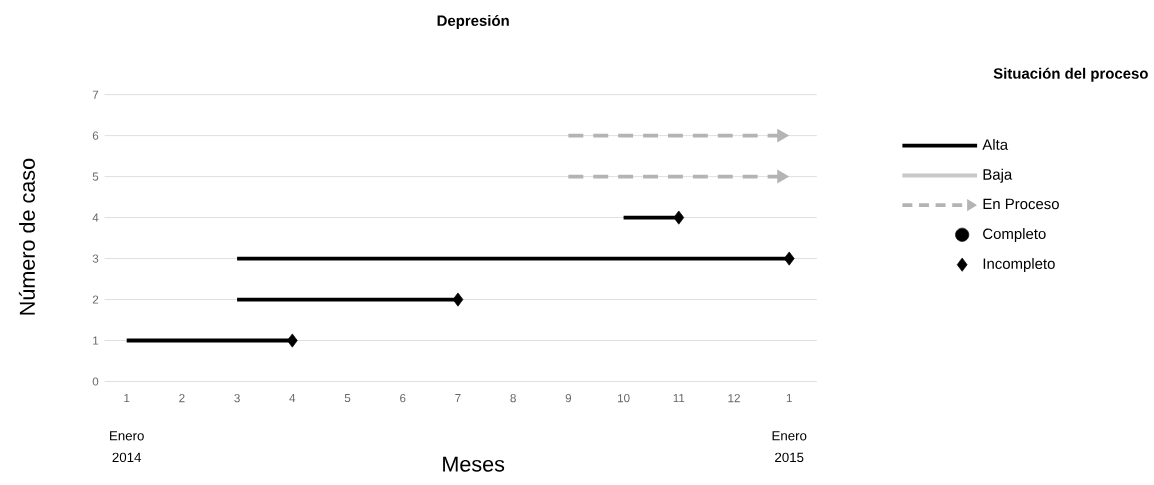 Image resolution: width=1154 pixels, height=485 pixels. Describe the element at coordinates (568, 398) in the screenshot. I see `x-tick-label: 9` at that location.